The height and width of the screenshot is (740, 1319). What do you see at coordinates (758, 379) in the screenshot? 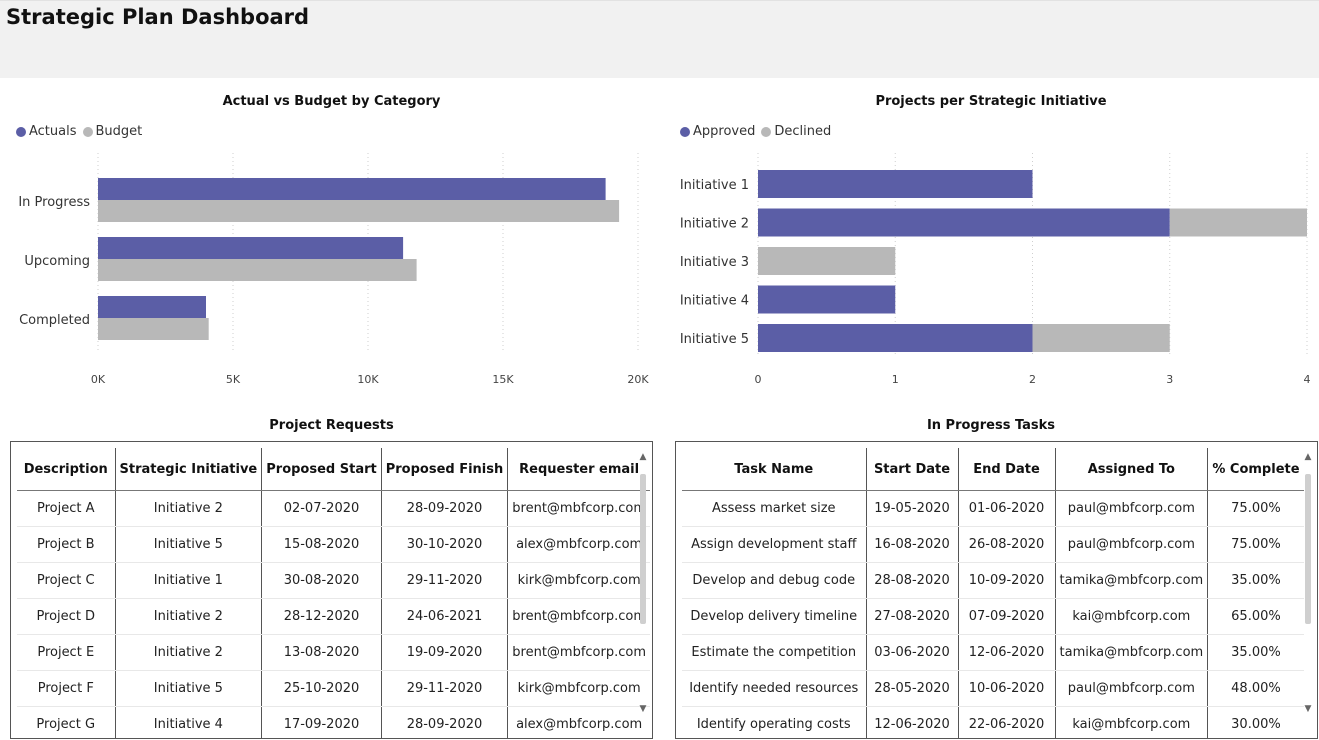
I see `x-tick-label: 0` at bounding box center [758, 379].